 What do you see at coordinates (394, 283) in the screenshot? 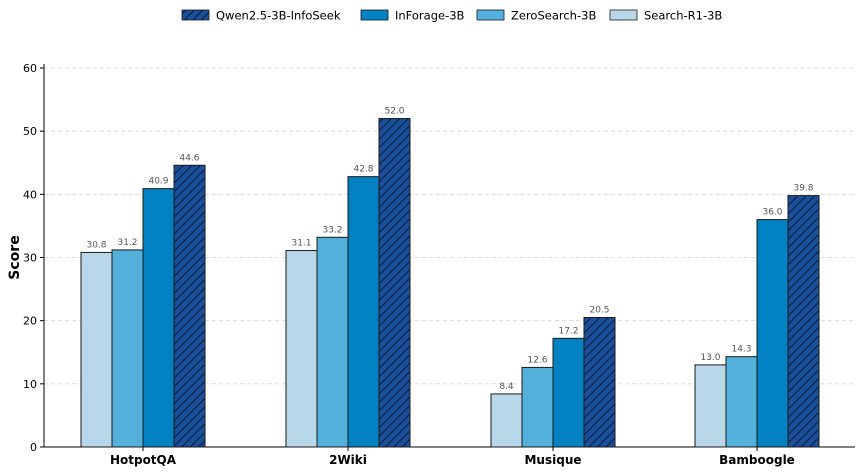
I see `bar-qwen2-5-3b-infoseek-2wiki` at bounding box center [394, 283].